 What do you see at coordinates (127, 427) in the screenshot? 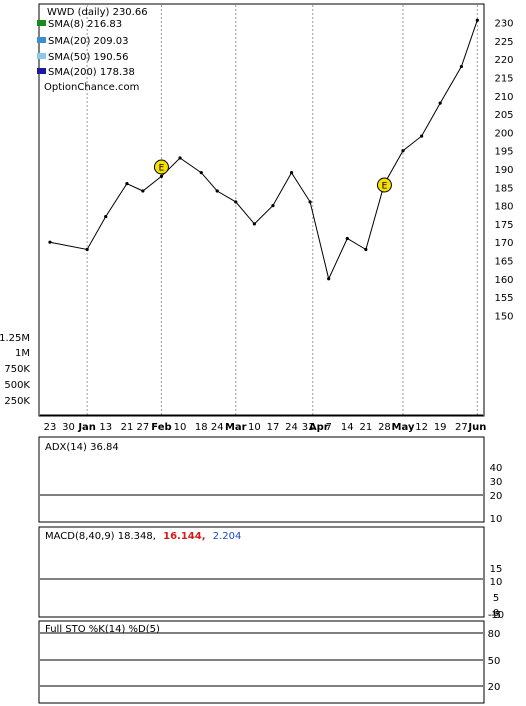
I see `x-tick-label: 21` at bounding box center [127, 427].